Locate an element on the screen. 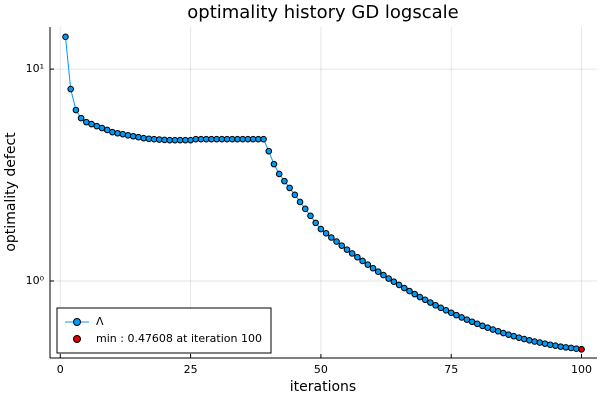 This screenshot has height=404, width=600. legend-label: min : 0.47608 at iteration 100 is located at coordinates (179, 338).